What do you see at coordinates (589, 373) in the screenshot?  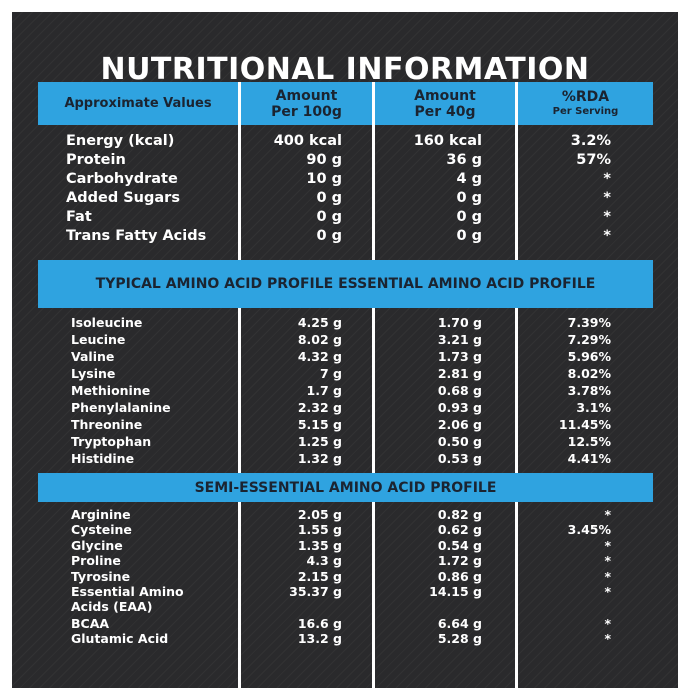 I see `row-rda: 8.02%` at bounding box center [589, 373].